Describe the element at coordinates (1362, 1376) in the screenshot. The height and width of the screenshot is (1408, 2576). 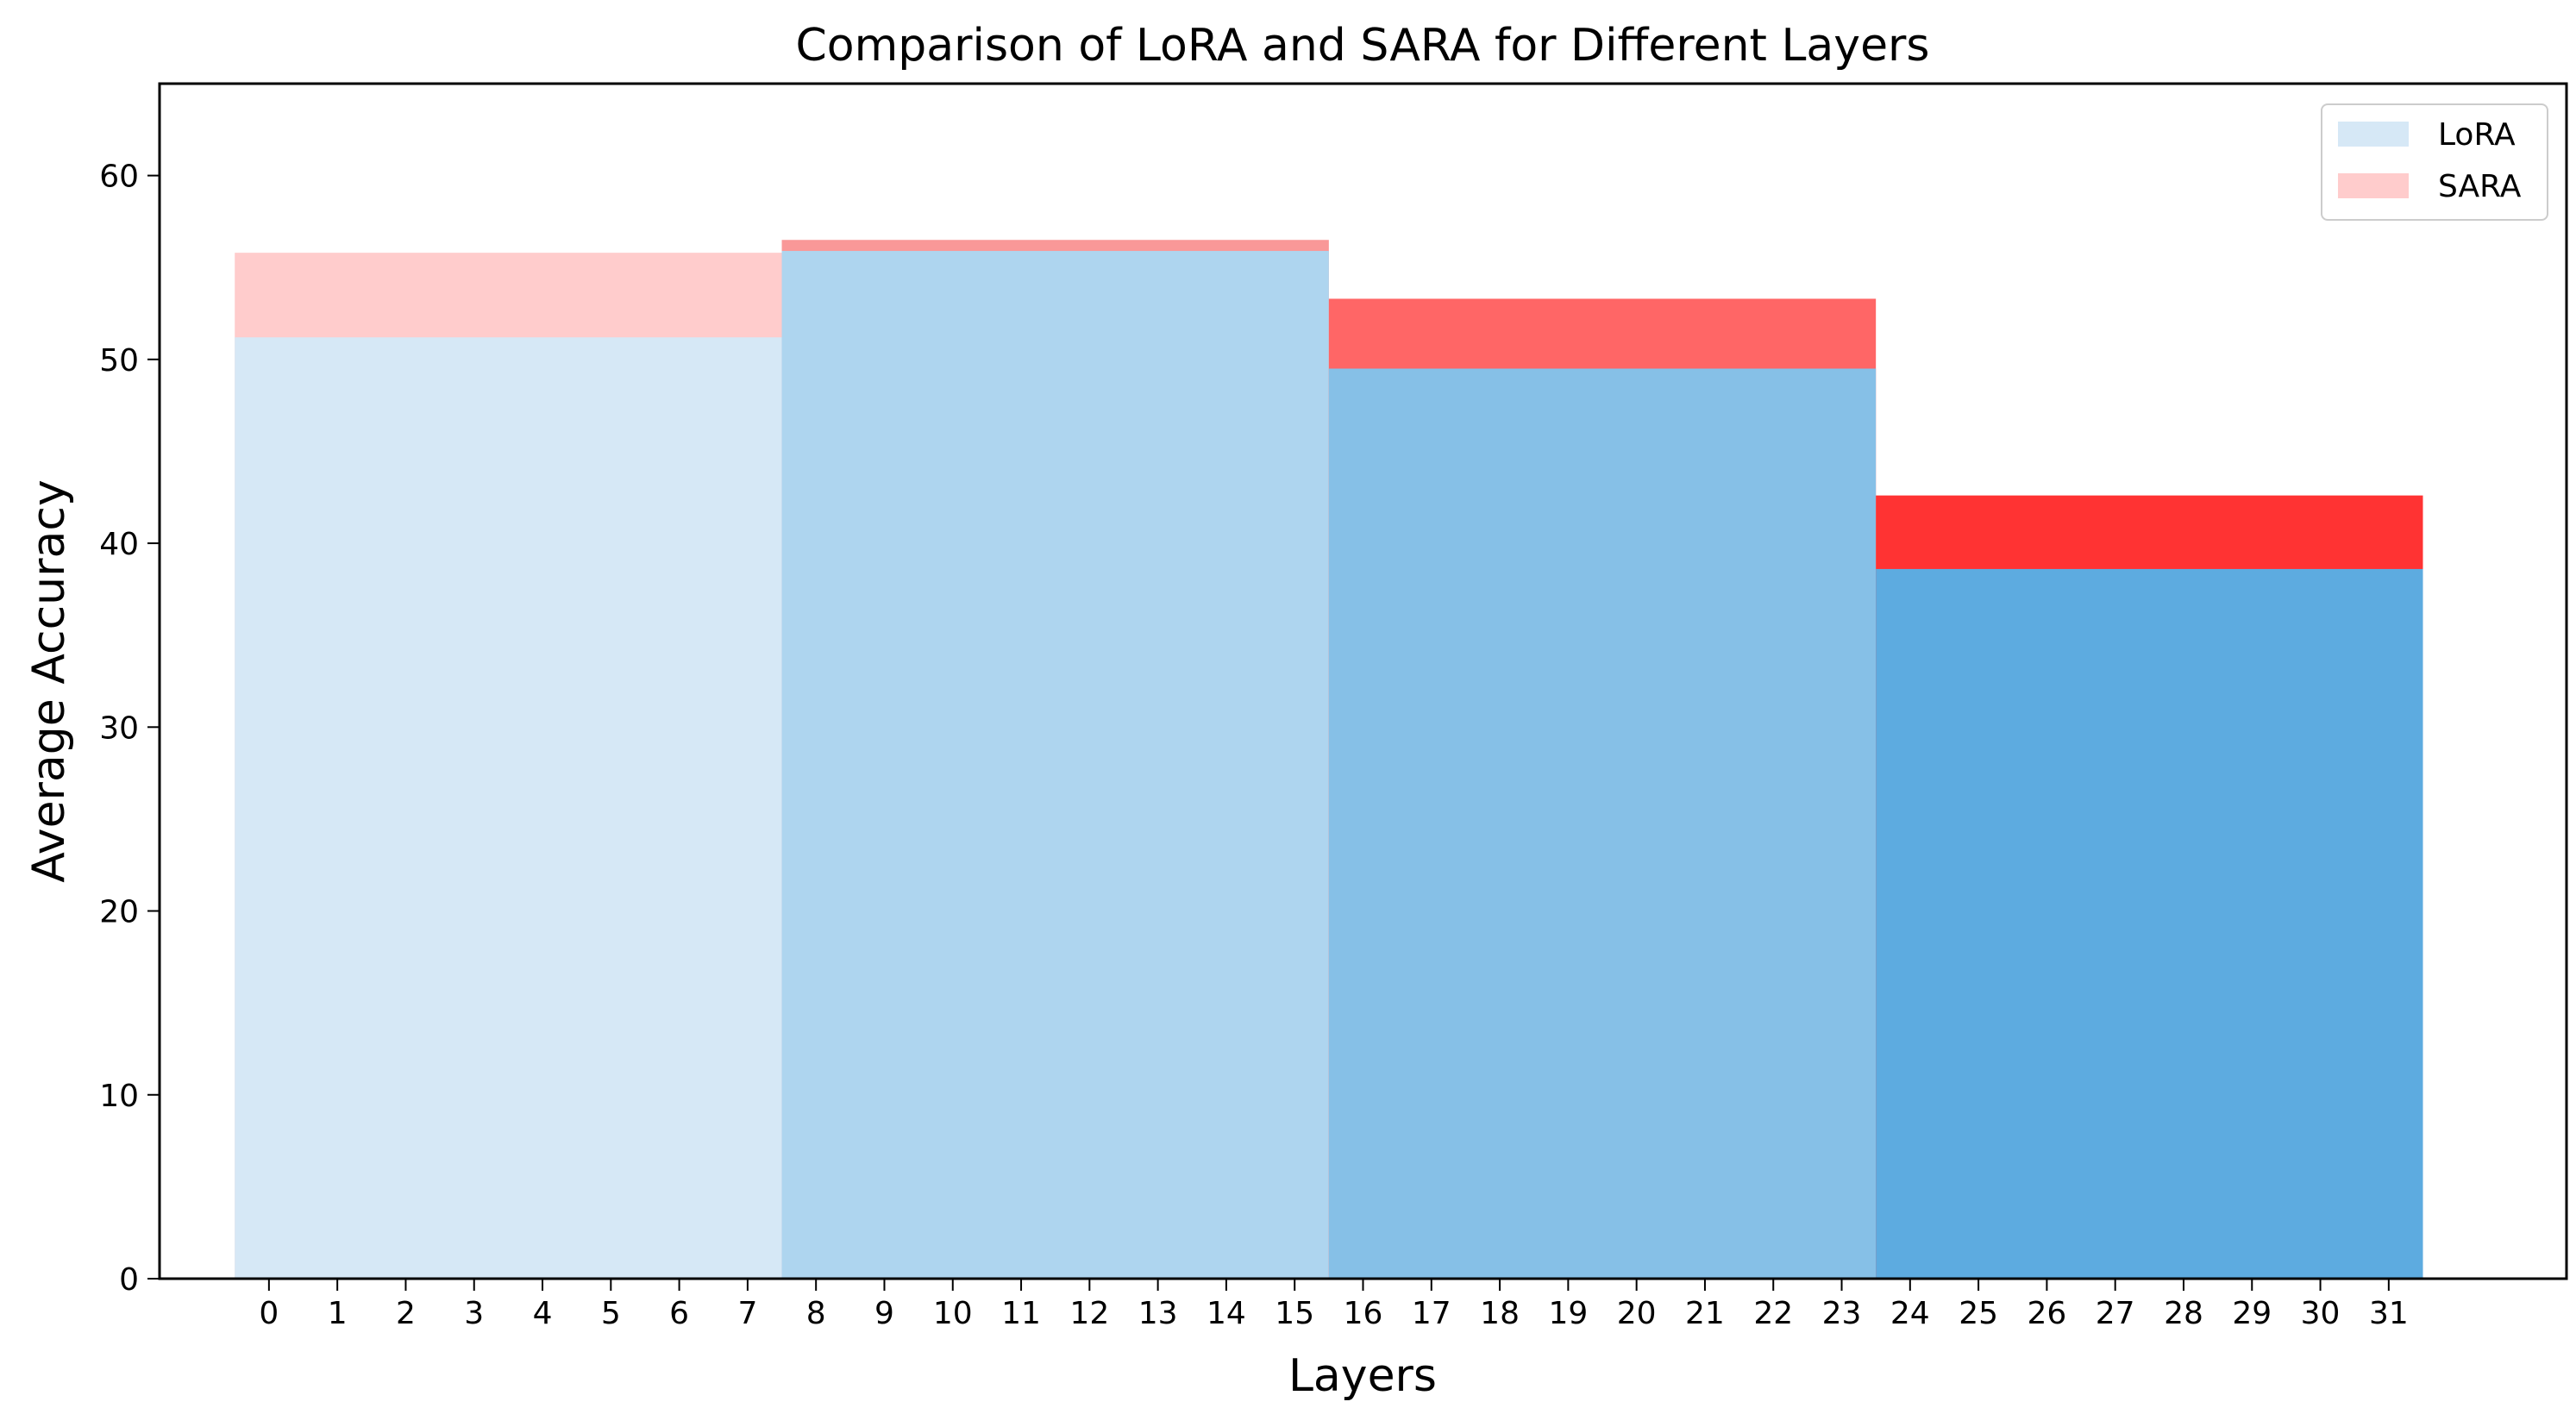
I see `x-axis-label: Layers` at that location.